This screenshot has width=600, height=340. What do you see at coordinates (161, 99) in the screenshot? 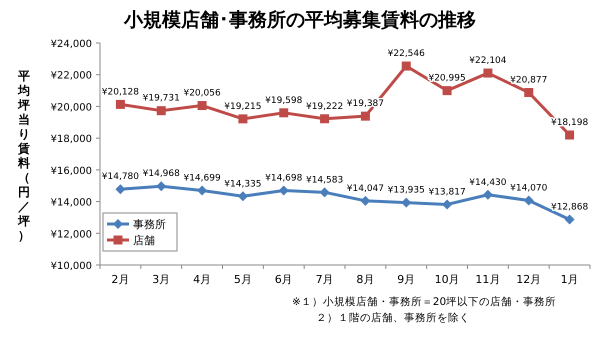
I see `data-label: ¥19,731` at bounding box center [161, 99].